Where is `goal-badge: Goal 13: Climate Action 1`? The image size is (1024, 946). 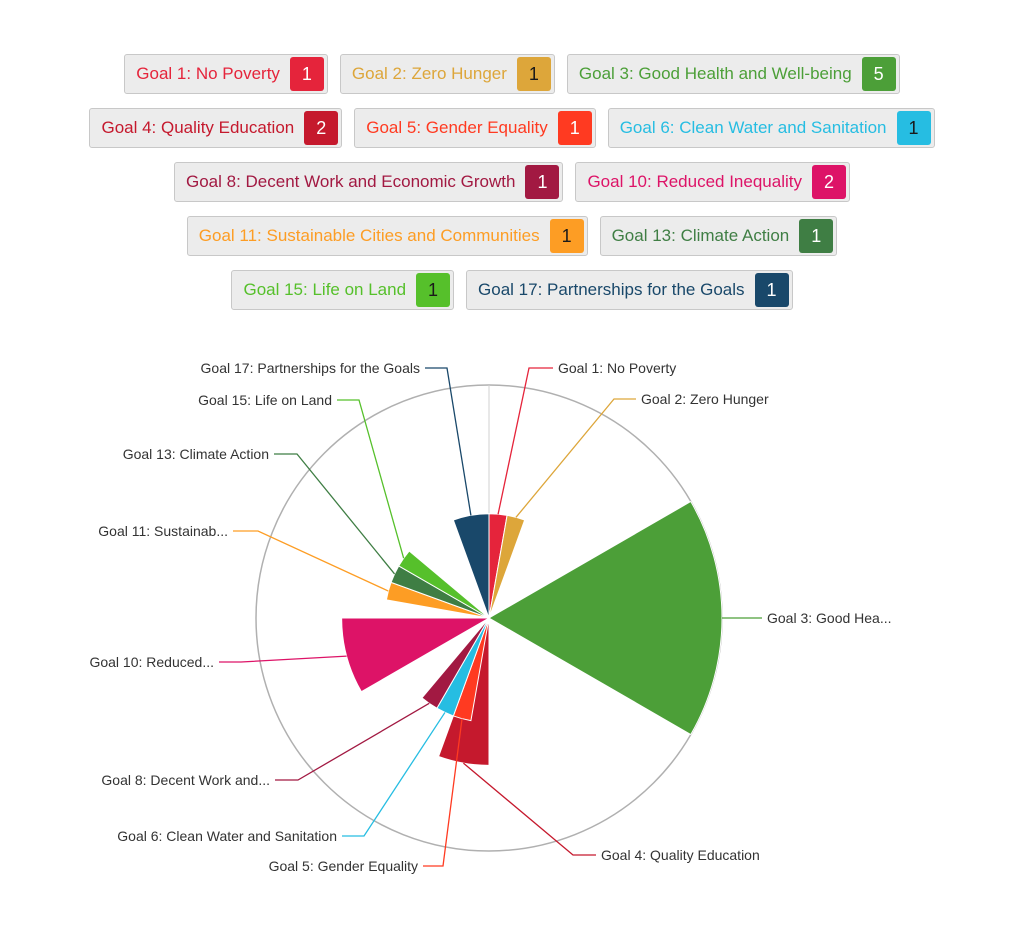
goal-badge: Goal 13: Climate Action 1 is located at coordinates (718, 236).